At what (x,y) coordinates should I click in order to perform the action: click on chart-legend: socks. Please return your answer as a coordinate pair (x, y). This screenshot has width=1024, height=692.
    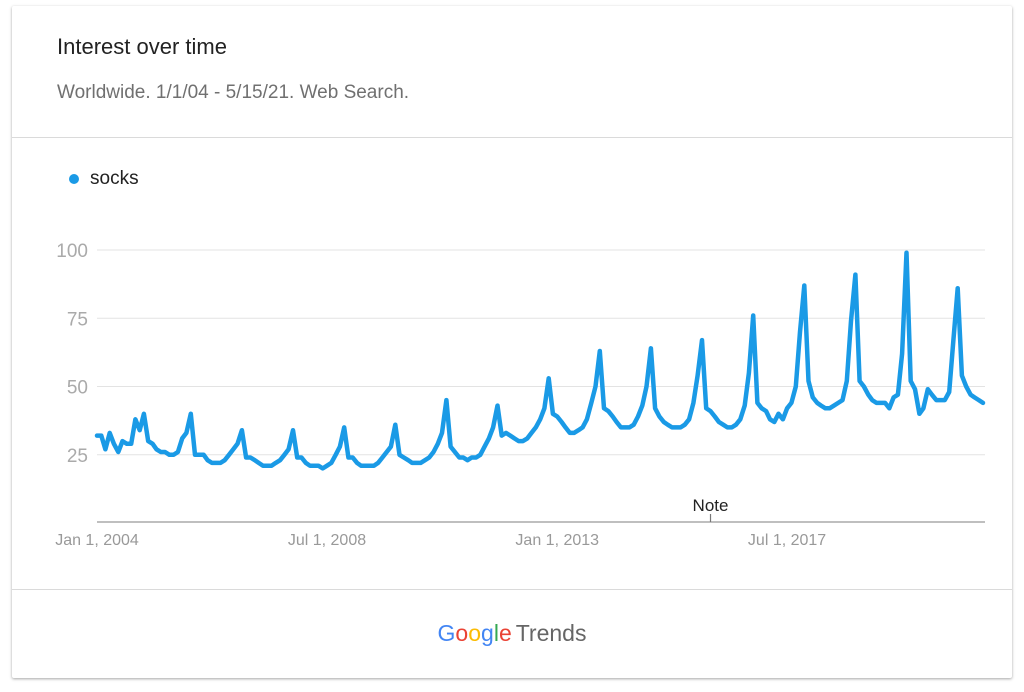
    Looking at the image, I should click on (104, 179).